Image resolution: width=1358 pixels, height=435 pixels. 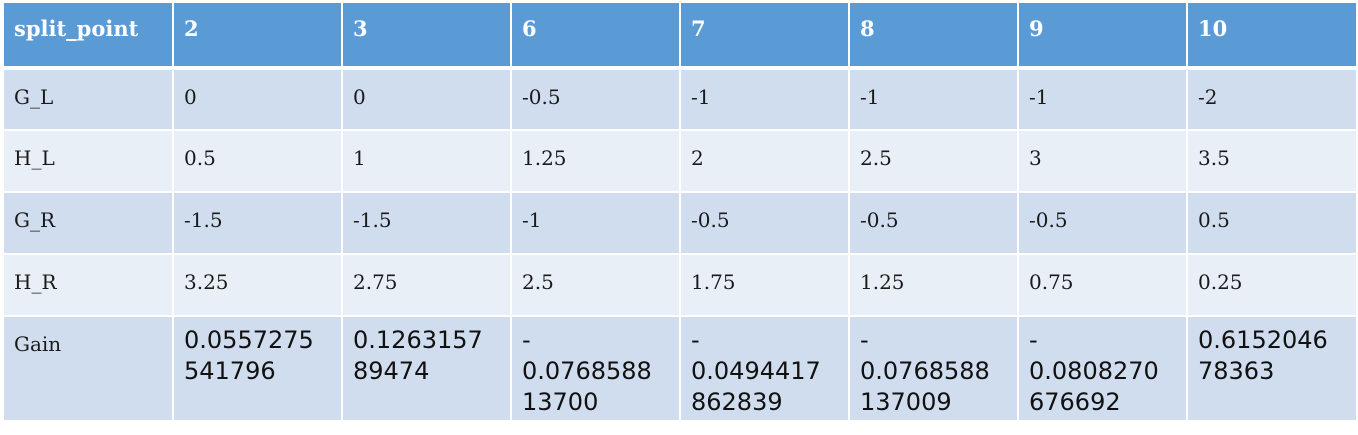 I want to click on gain-cell: 0.6152046 78363, so click(x=1271, y=368).